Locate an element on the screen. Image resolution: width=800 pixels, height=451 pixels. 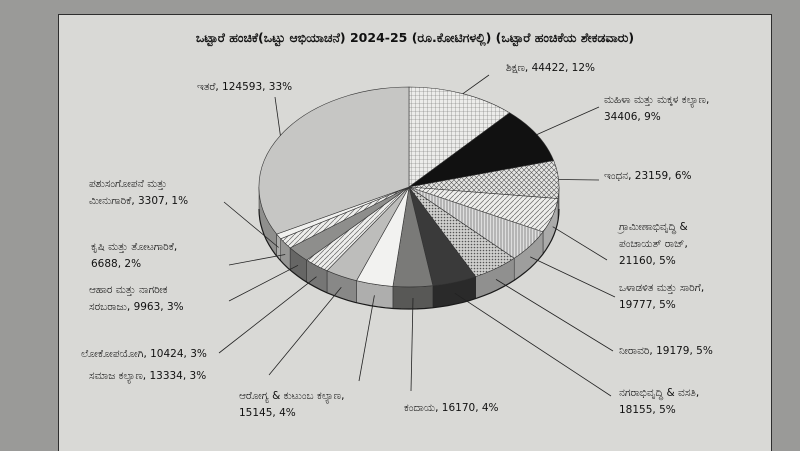
data-label-14: ಪಶುಸಂಗೋಪನೆ ಮತ್ತು ಮೀನುಗಾರಿಕೆ, 3307, 1% is located at coordinates (138, 192).